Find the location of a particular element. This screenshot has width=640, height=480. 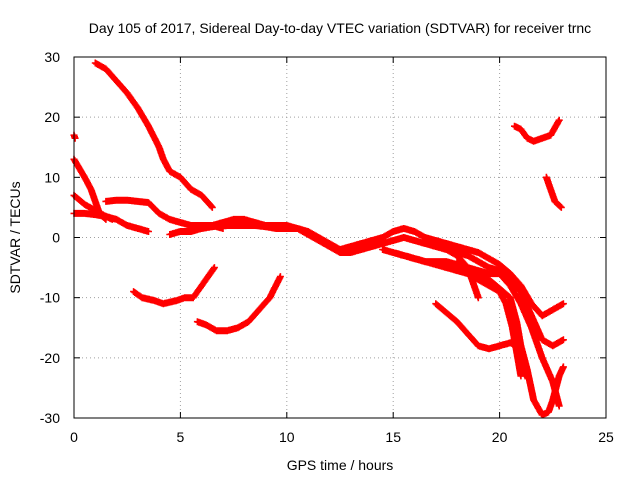

x-tick-label: 5 is located at coordinates (181, 437).